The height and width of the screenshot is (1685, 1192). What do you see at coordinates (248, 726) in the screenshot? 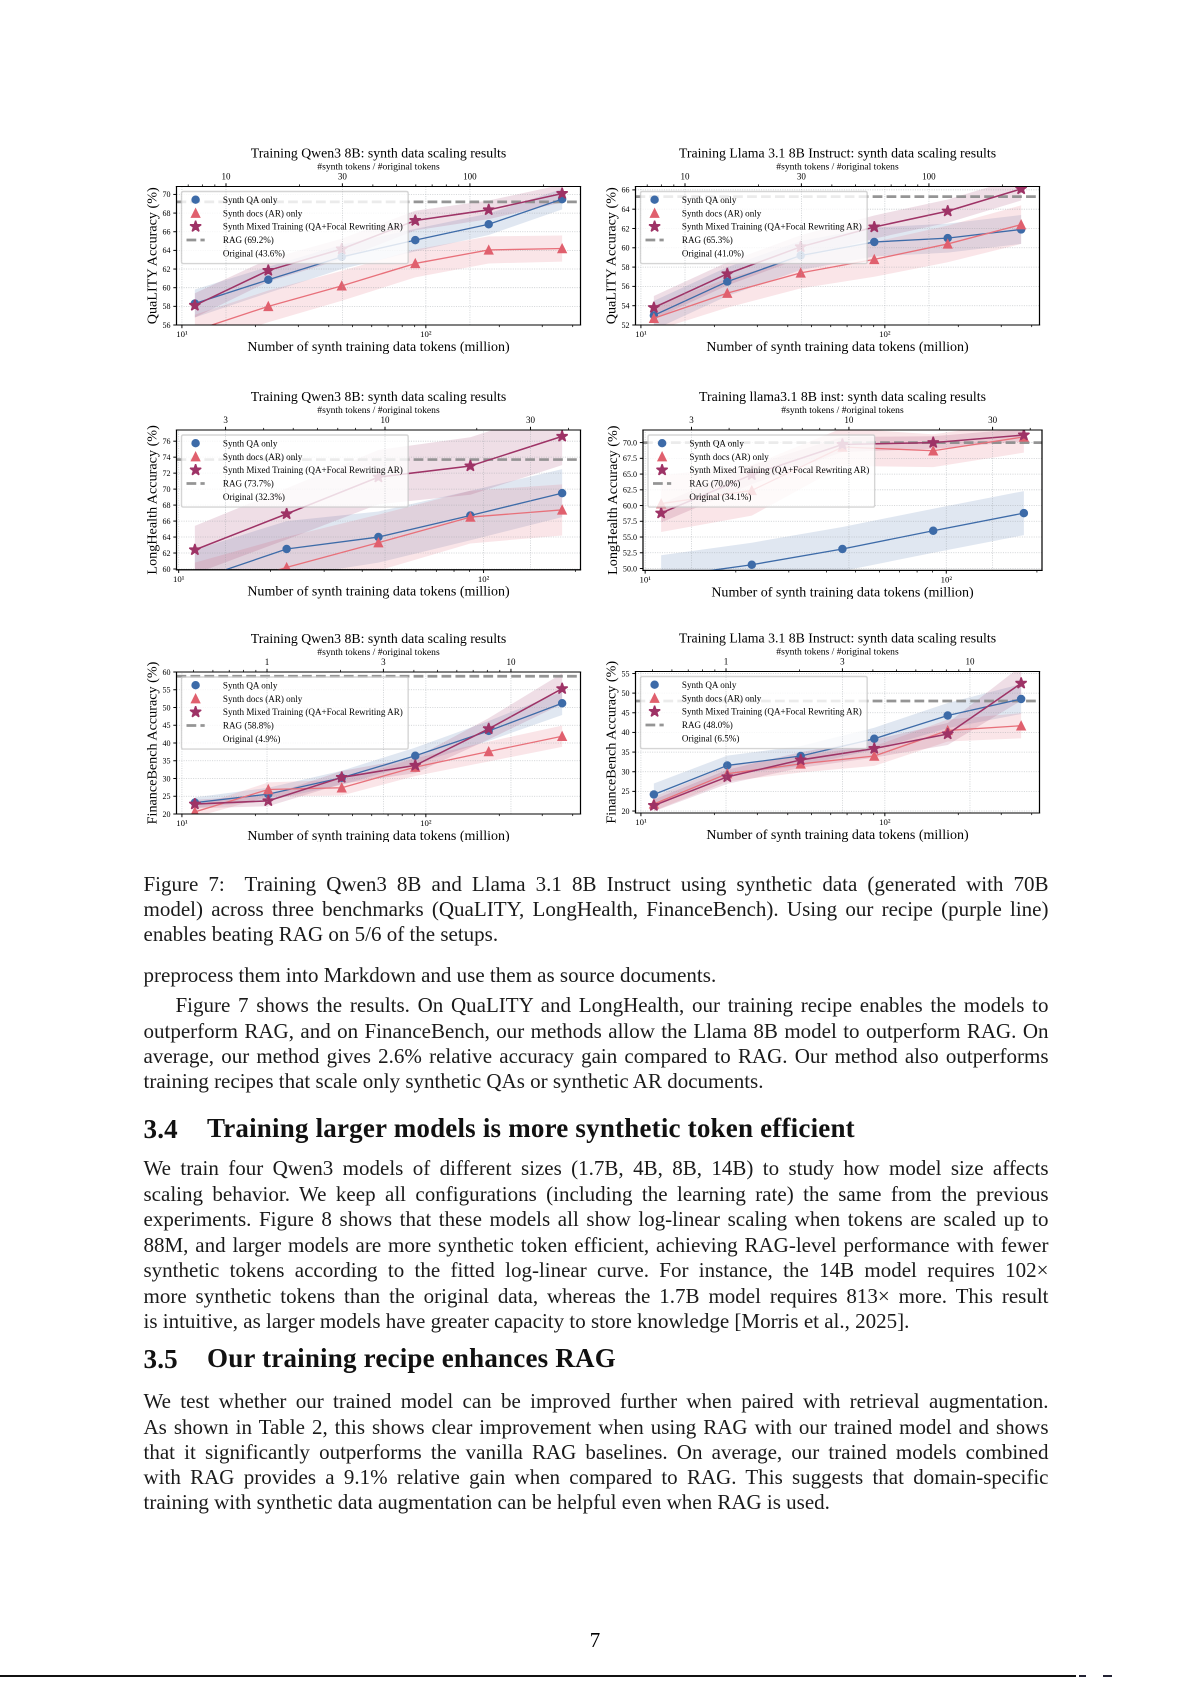
I see `svg-text: RAG (58.8%)` at bounding box center [248, 726].